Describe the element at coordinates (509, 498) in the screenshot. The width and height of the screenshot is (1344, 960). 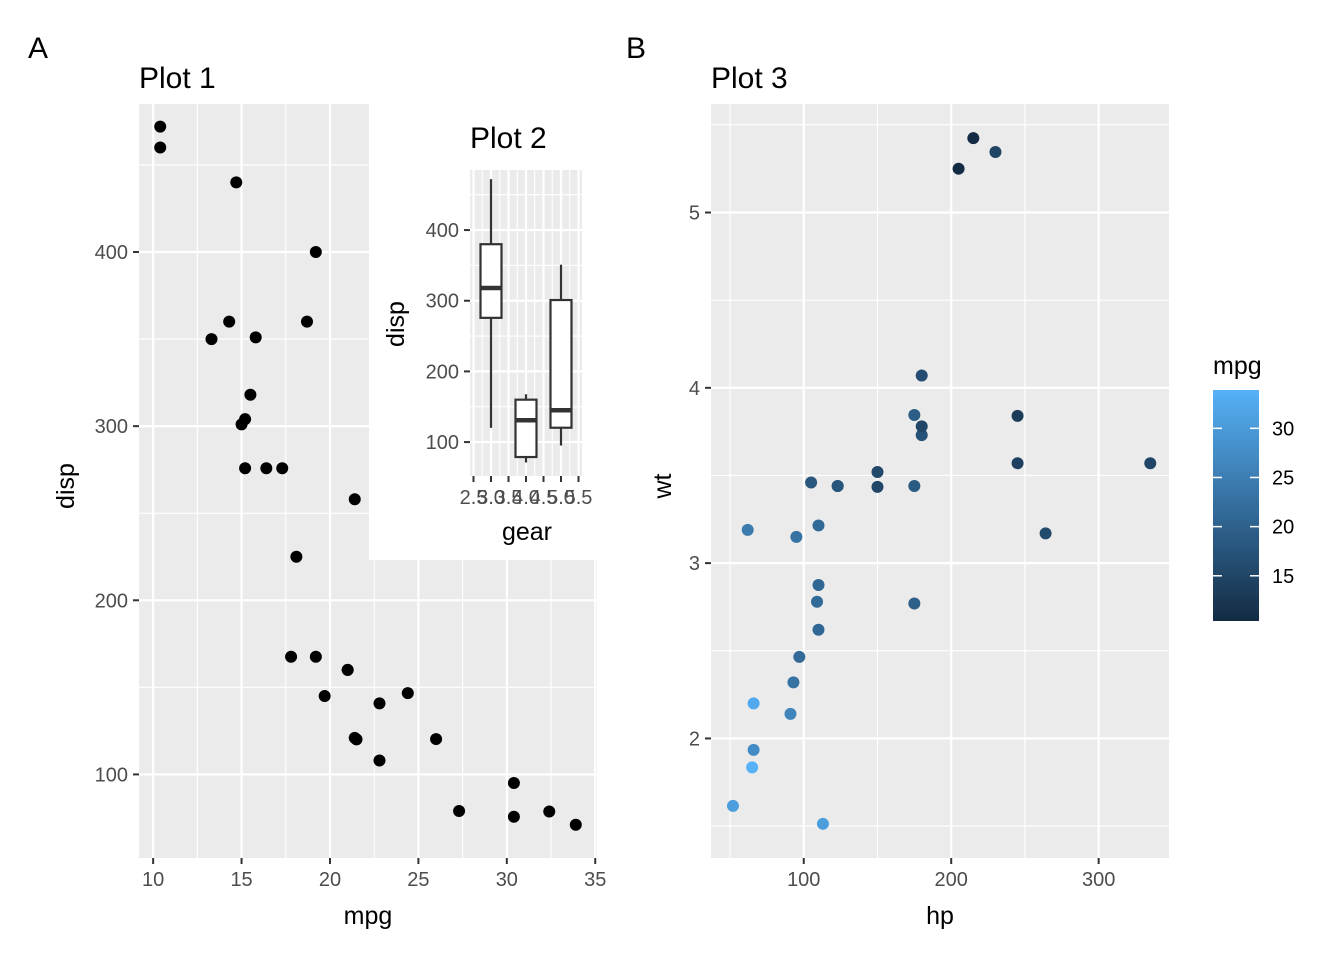
I see `p2-x-tick-label: 3.5` at that location.